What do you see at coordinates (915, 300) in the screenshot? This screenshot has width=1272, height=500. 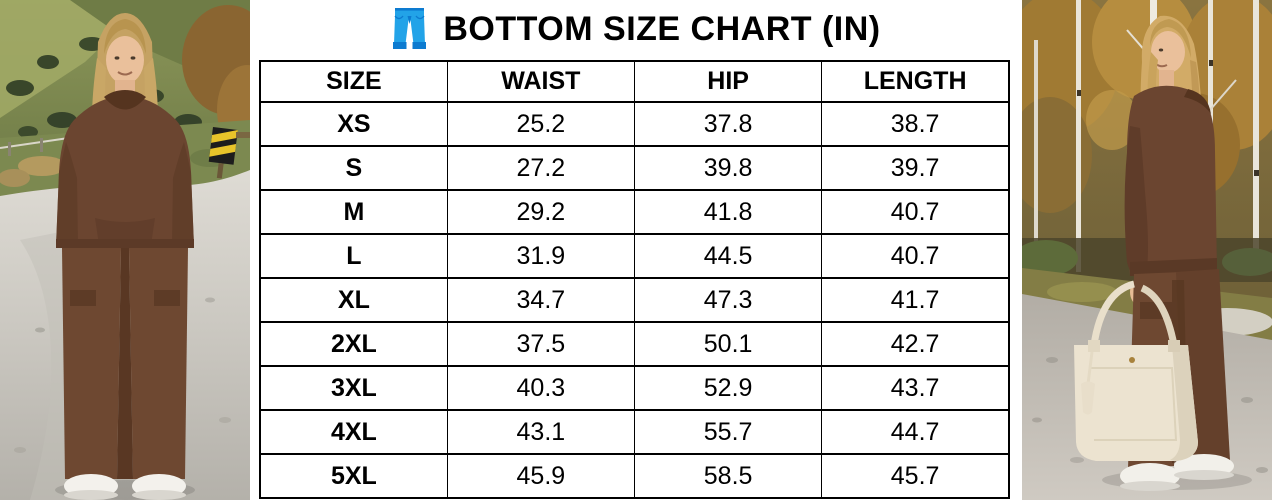 I see `length-cell: 41.7` at bounding box center [915, 300].